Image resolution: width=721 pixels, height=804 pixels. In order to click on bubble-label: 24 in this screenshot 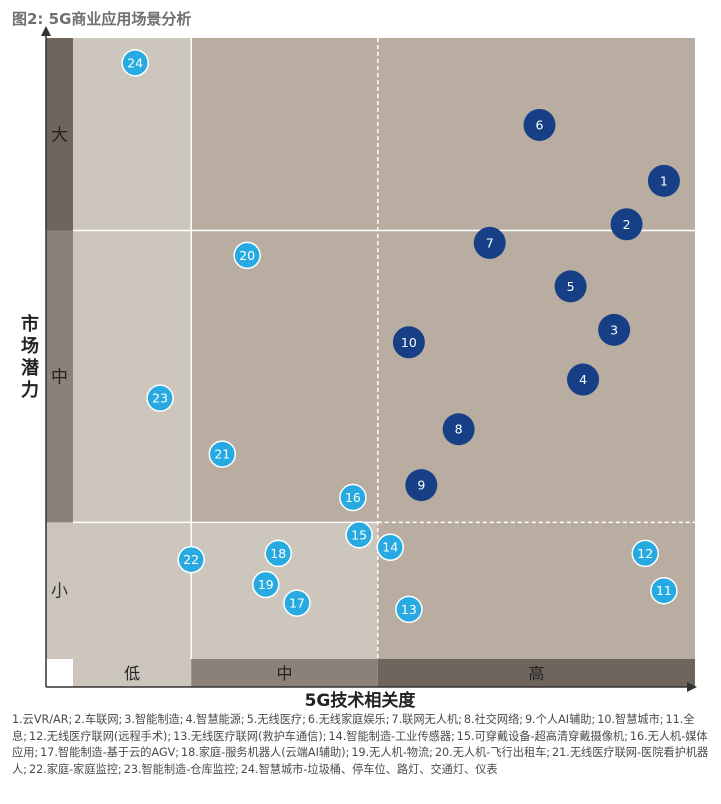, I will do `click(135, 62)`.